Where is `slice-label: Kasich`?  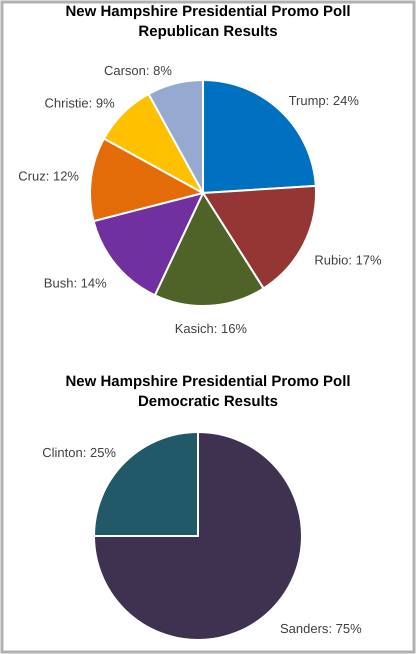 slice-label: Kasich is located at coordinates (194, 328).